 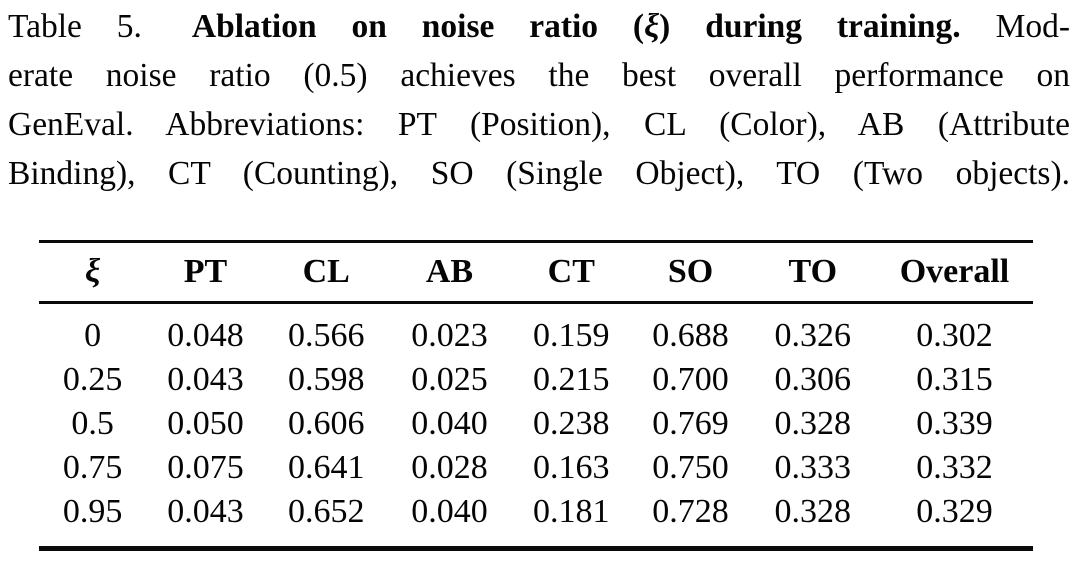 What do you see at coordinates (205, 272) in the screenshot?
I see `col-header-pt: PT` at bounding box center [205, 272].